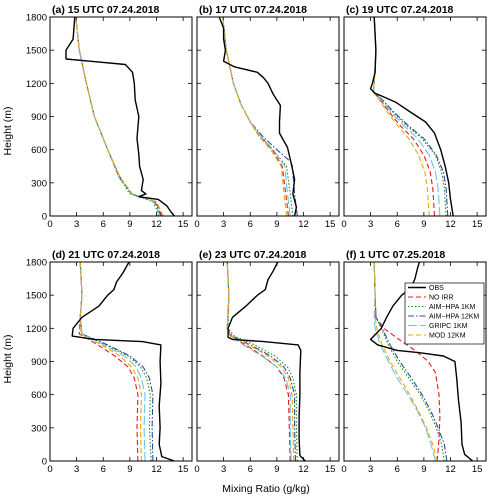 This screenshot has height=498, width=500. Describe the element at coordinates (8, 358) in the screenshot. I see `y-axis-label-bottom: Height (m)` at that location.